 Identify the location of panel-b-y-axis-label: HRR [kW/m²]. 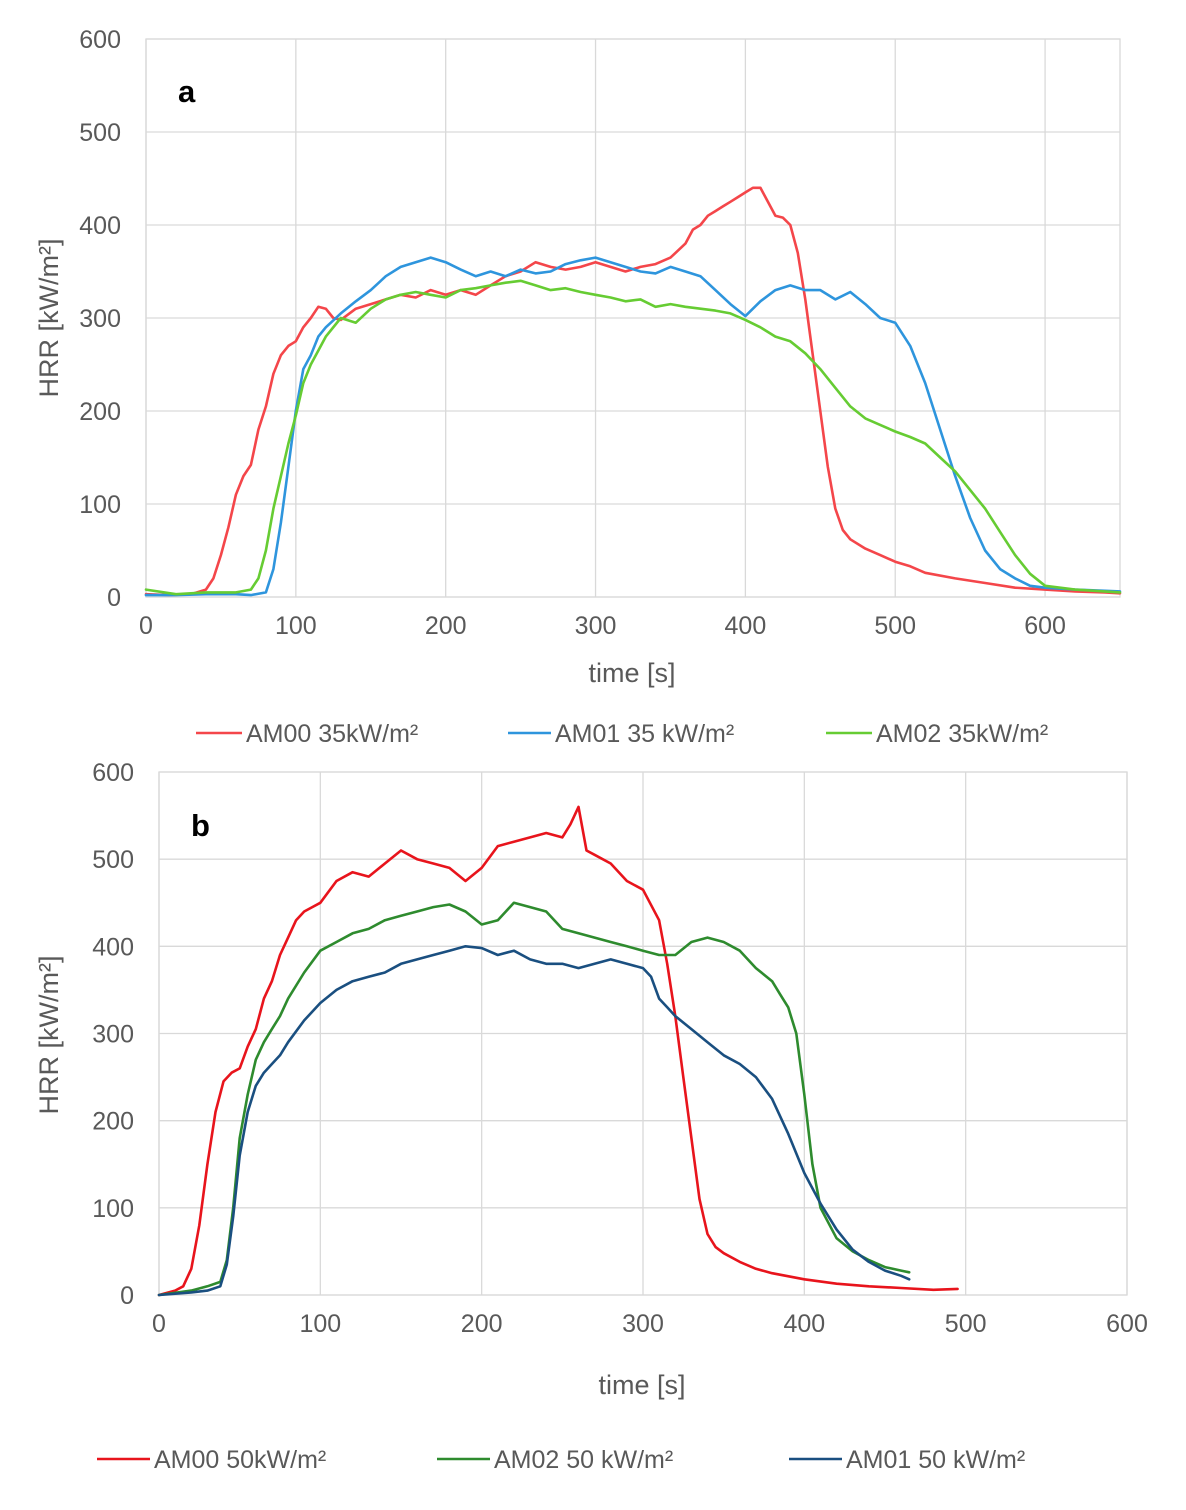
(49, 1035).